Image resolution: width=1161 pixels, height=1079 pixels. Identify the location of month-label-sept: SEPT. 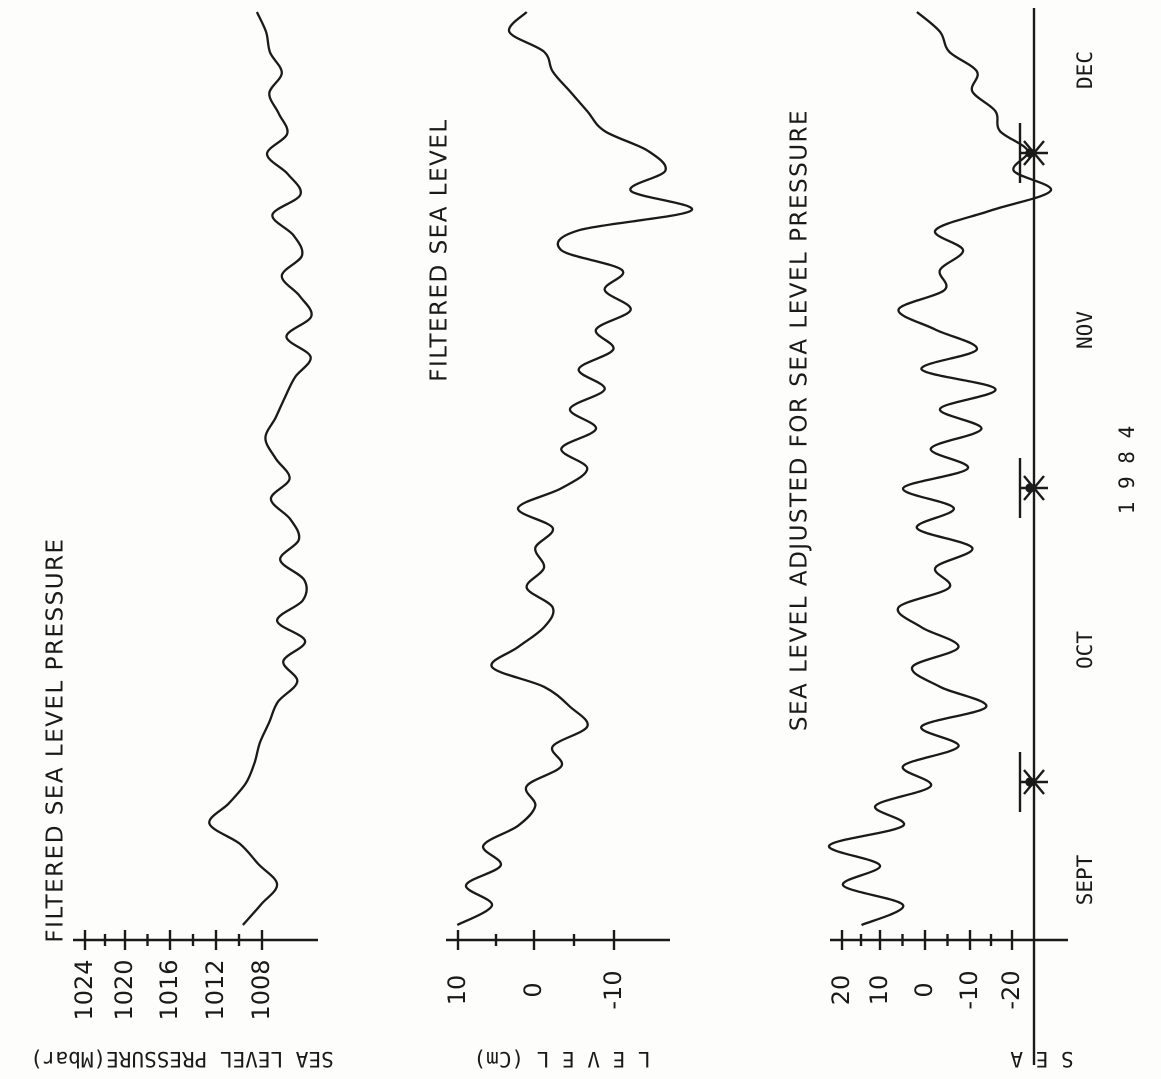
(1085, 879).